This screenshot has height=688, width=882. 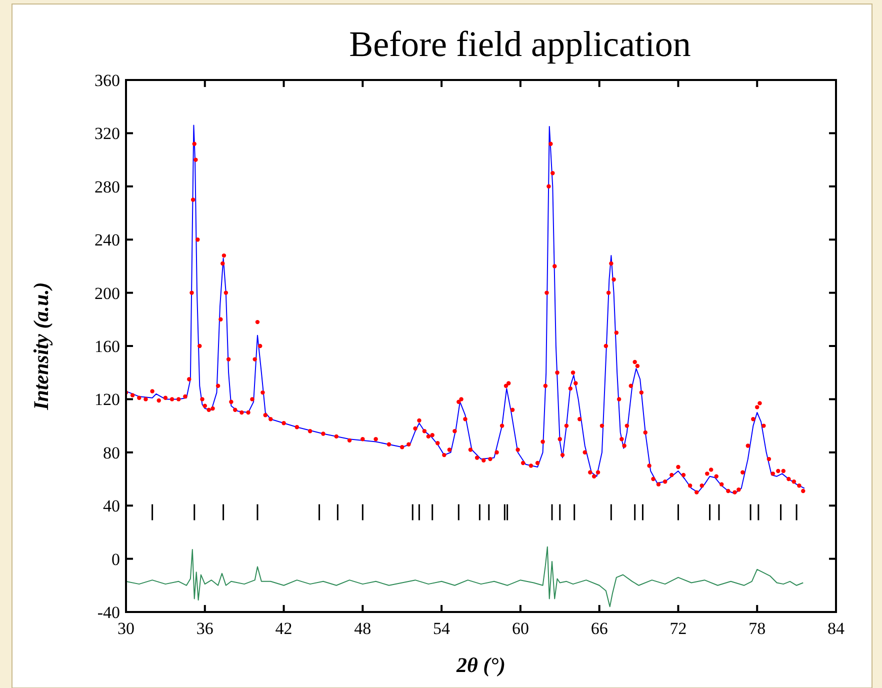 What do you see at coordinates (836, 628) in the screenshot?
I see `x-tick-label: 84` at bounding box center [836, 628].